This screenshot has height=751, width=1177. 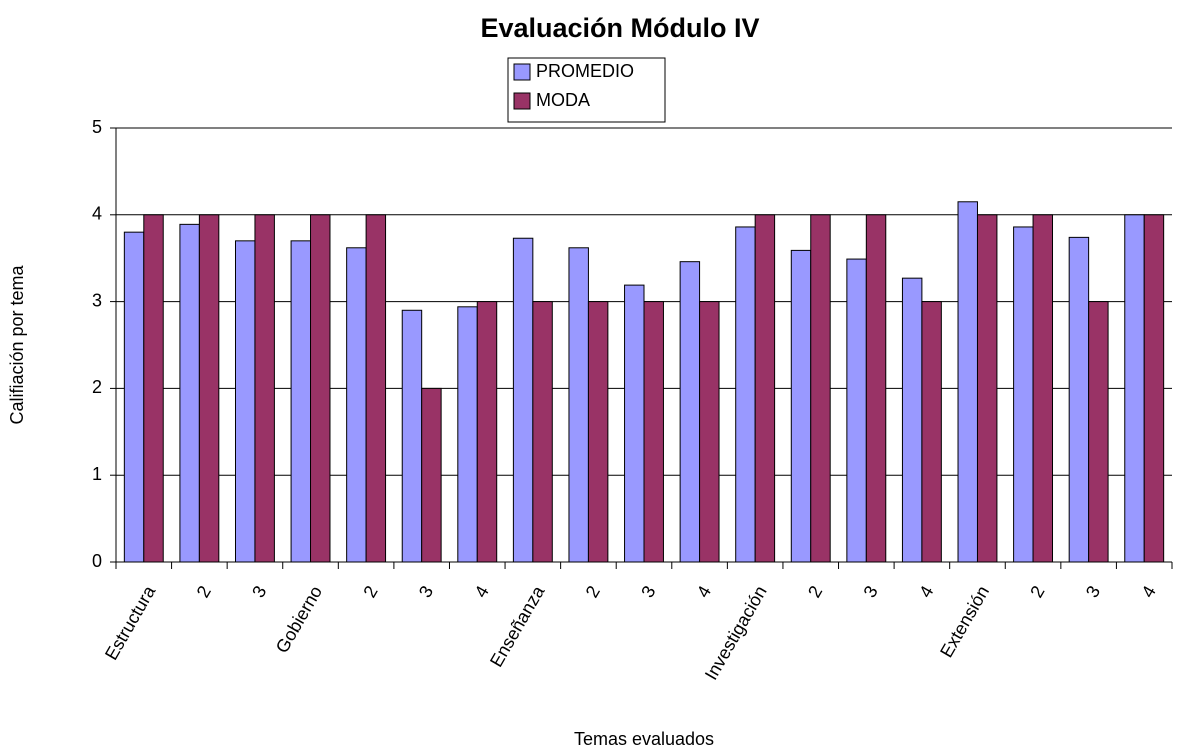 What do you see at coordinates (563, 100) in the screenshot?
I see `legend-label: MODA` at bounding box center [563, 100].